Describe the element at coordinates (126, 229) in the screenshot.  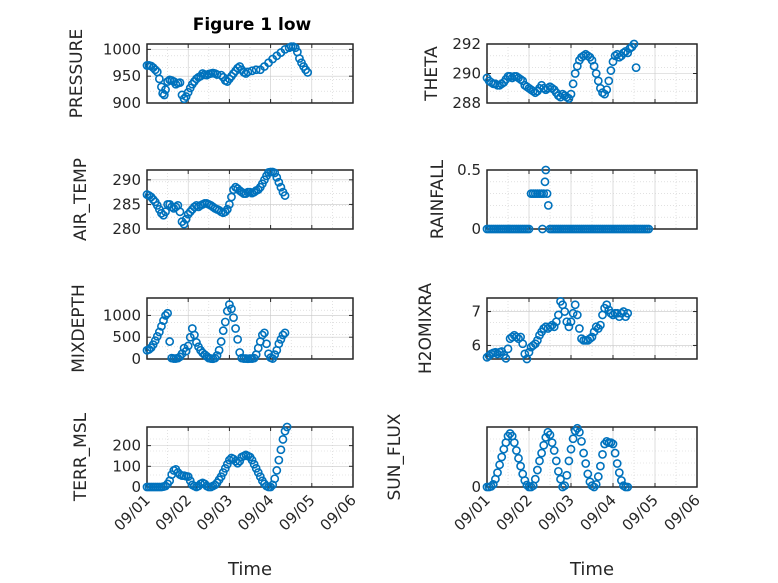
I see `y-tick-label: 280` at that location.